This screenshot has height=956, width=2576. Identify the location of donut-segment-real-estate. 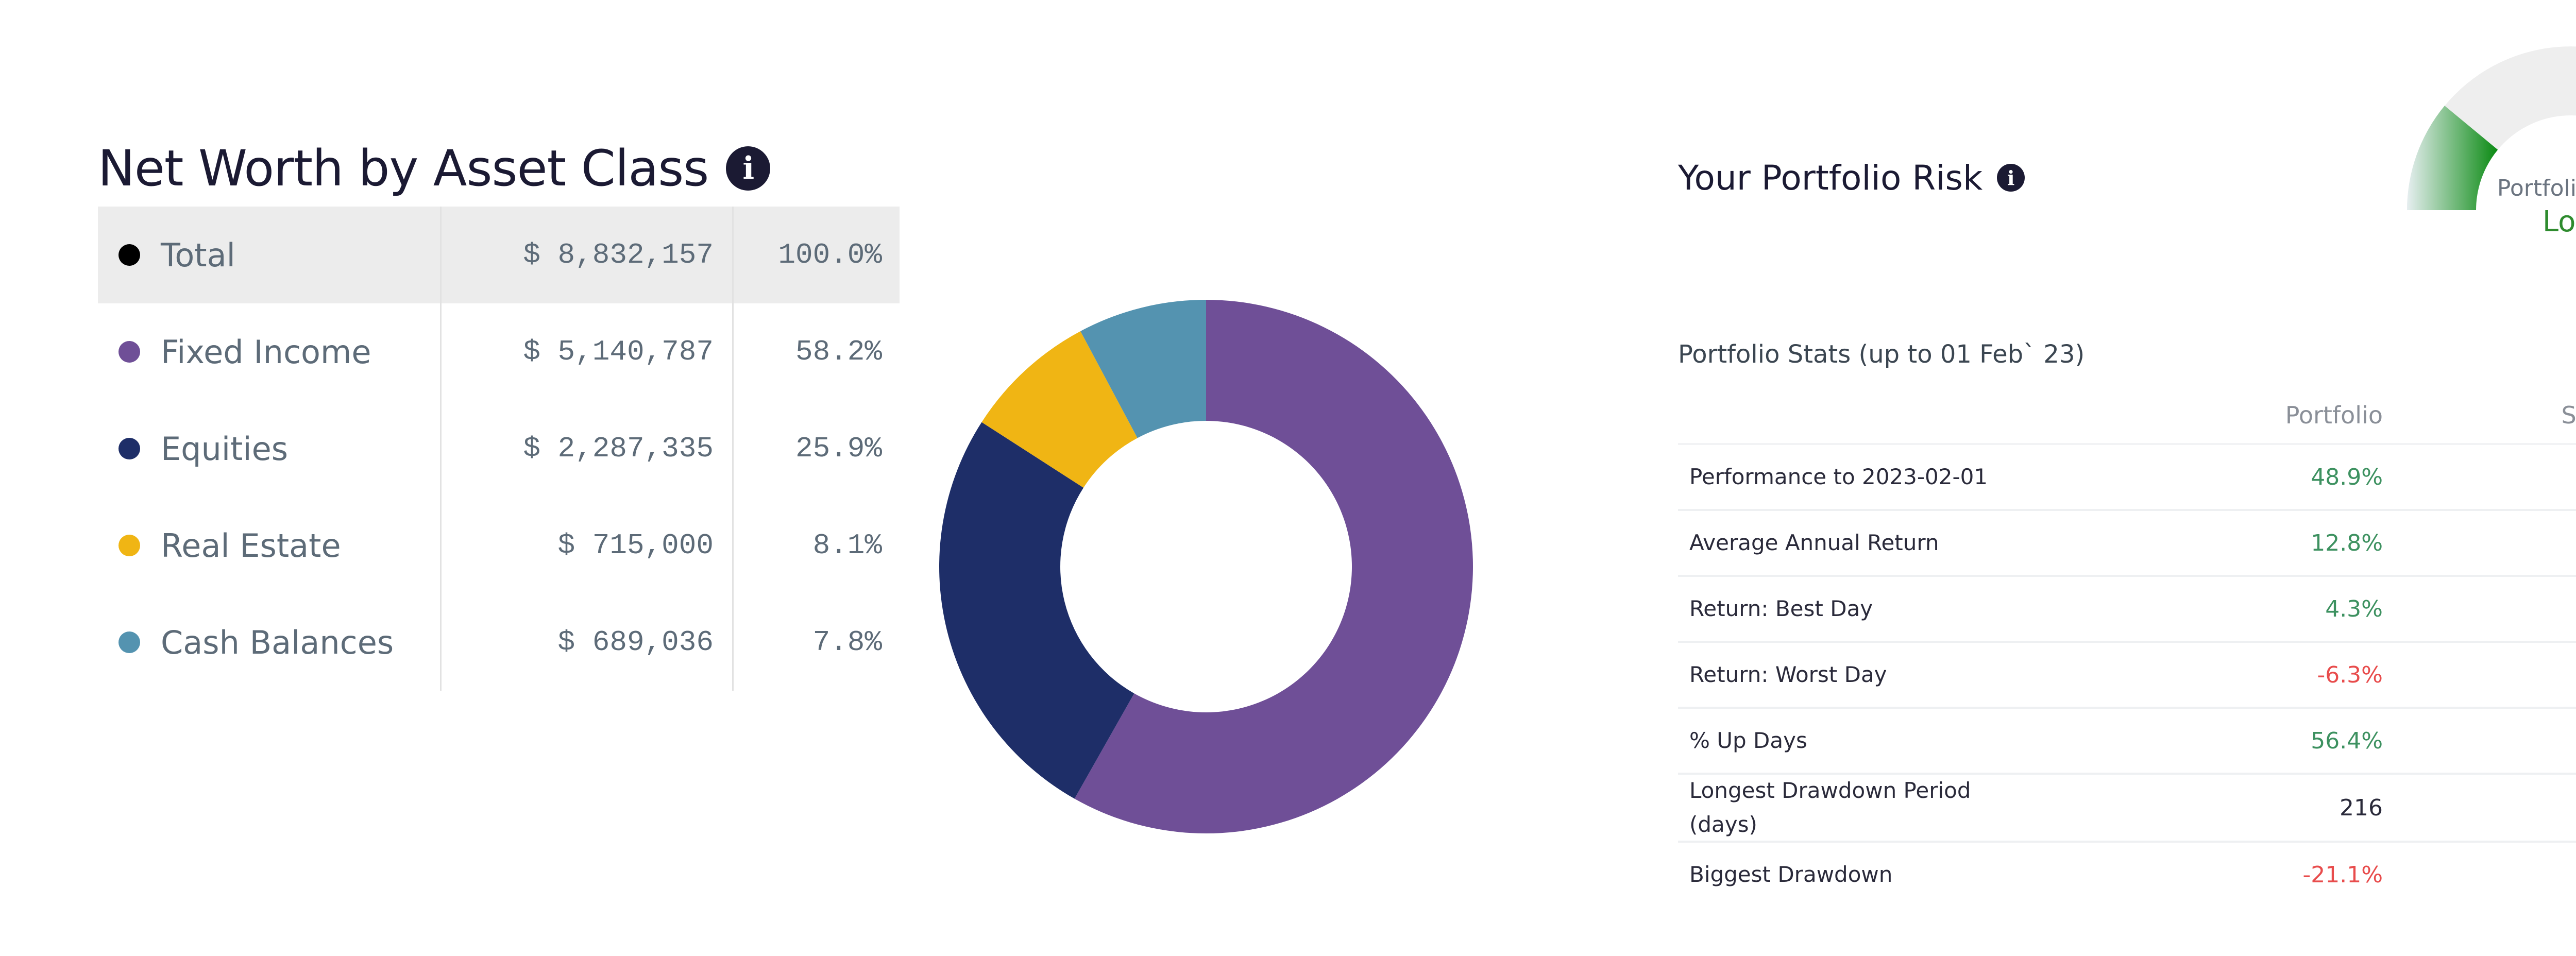
(1059, 409).